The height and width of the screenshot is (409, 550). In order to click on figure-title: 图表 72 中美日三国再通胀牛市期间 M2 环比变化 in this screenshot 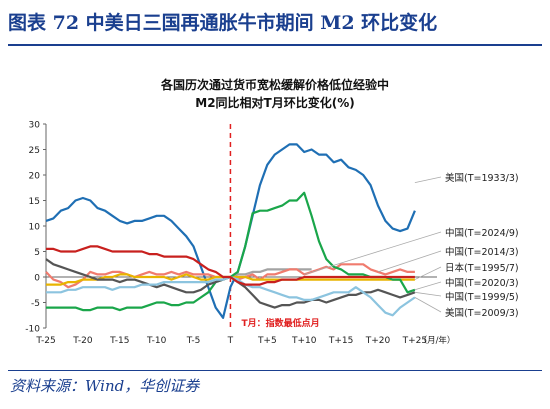, I will do `click(223, 23)`.